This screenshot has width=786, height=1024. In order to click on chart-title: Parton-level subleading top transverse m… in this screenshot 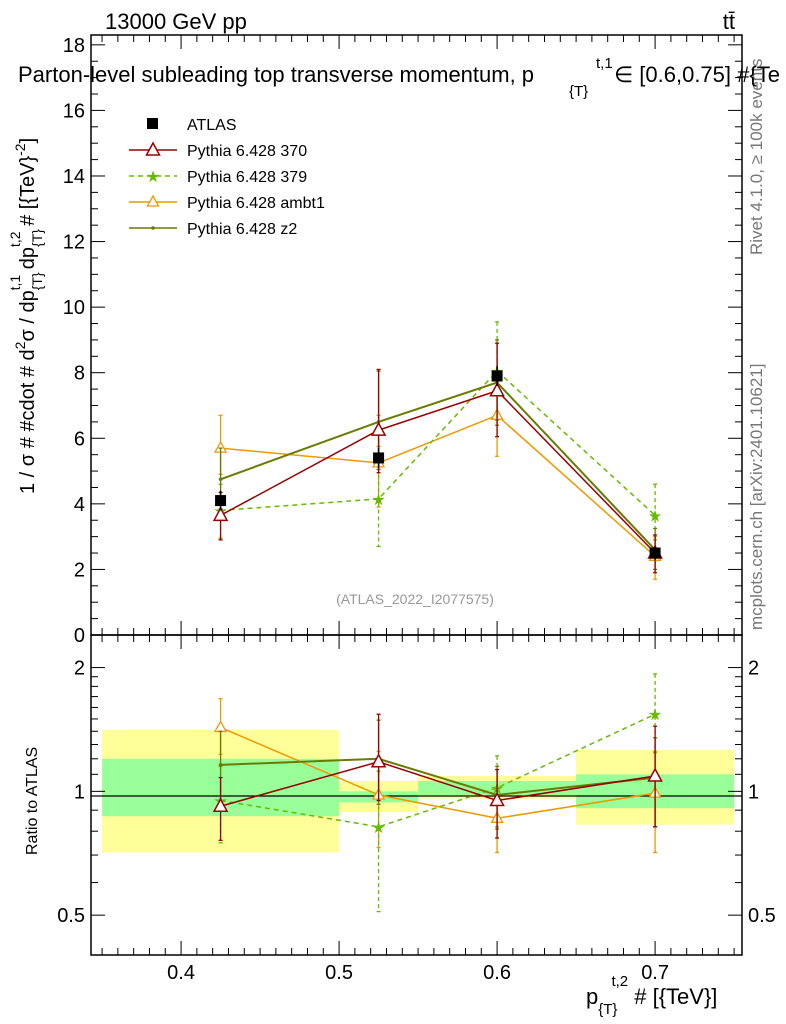, I will do `click(276, 74)`.